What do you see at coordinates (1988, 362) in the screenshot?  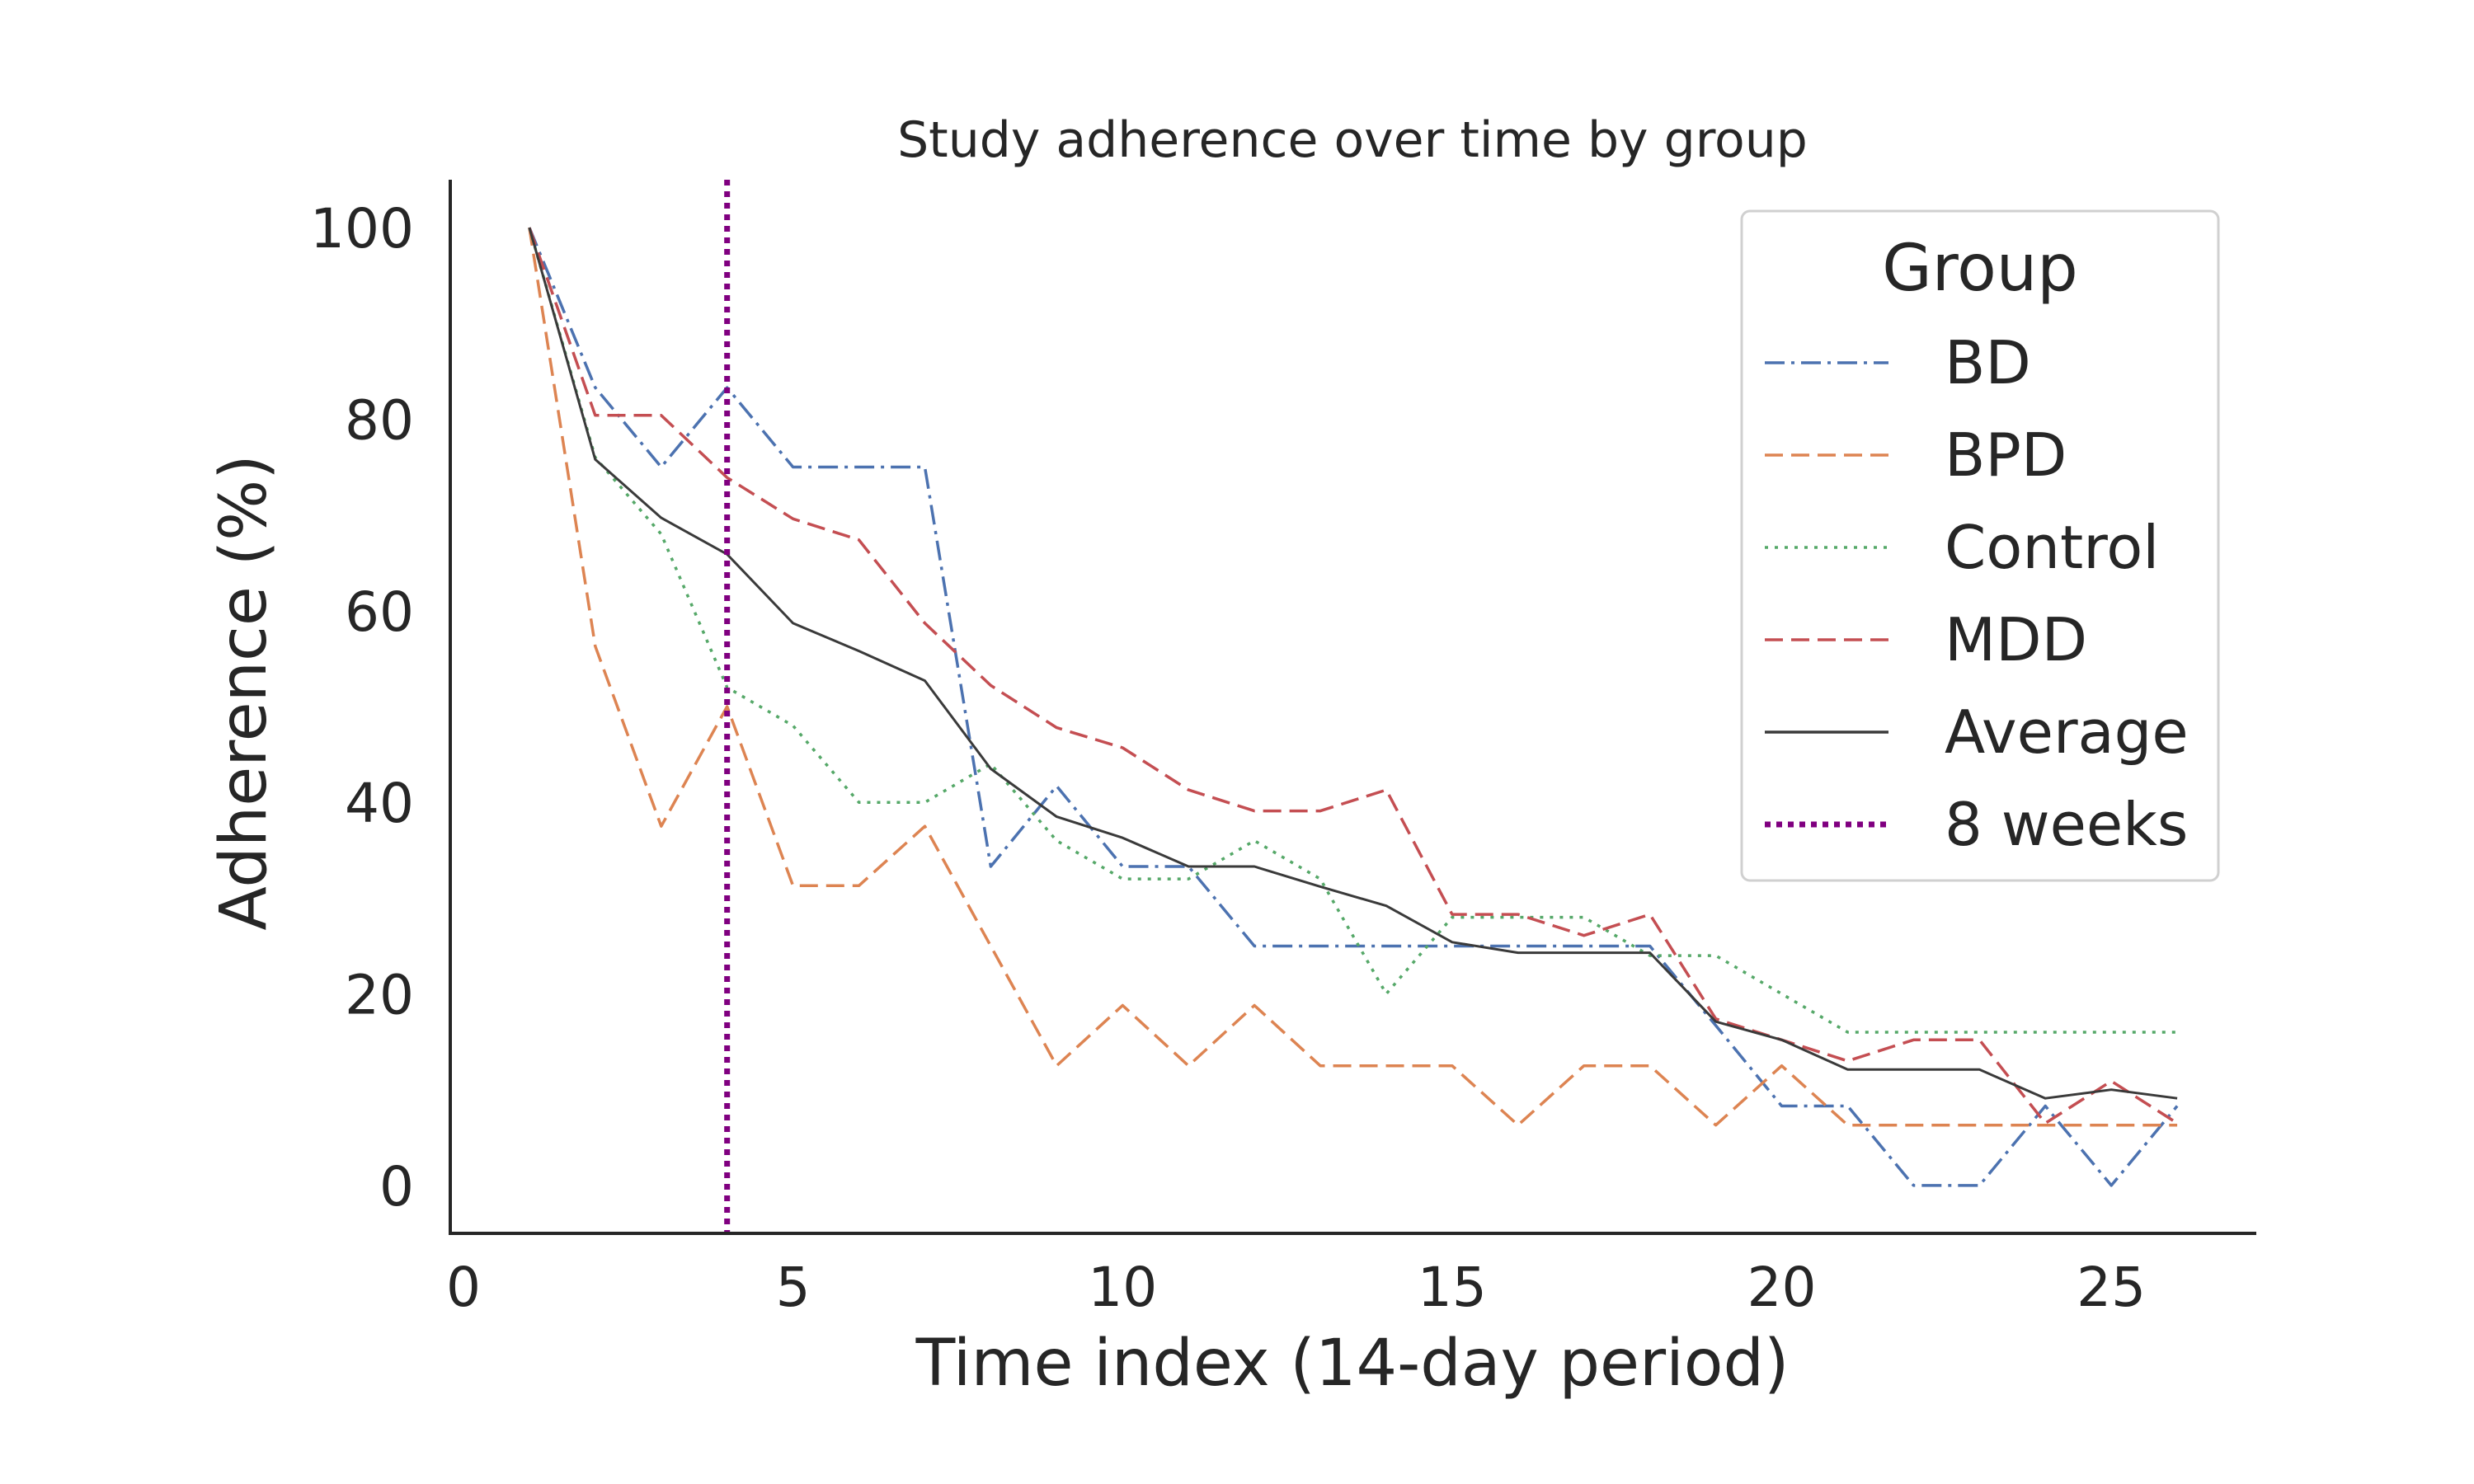 I see `legend-label-bd: BD` at bounding box center [1988, 362].